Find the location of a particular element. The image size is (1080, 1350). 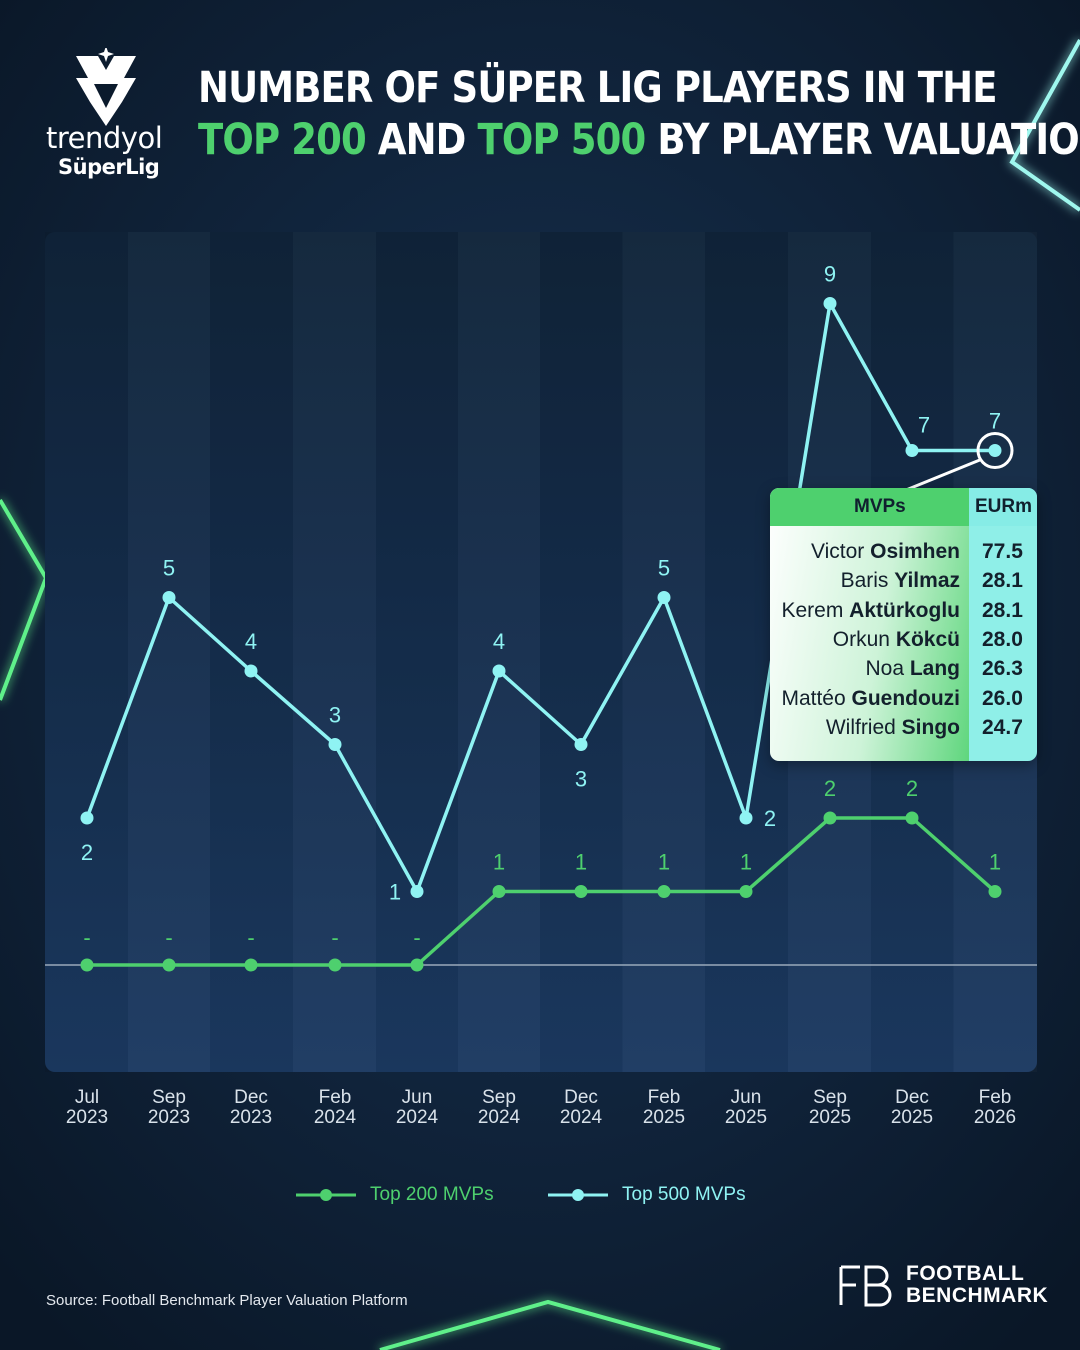

x-tick-label: Jun 2025 is located at coordinates (746, 1108).